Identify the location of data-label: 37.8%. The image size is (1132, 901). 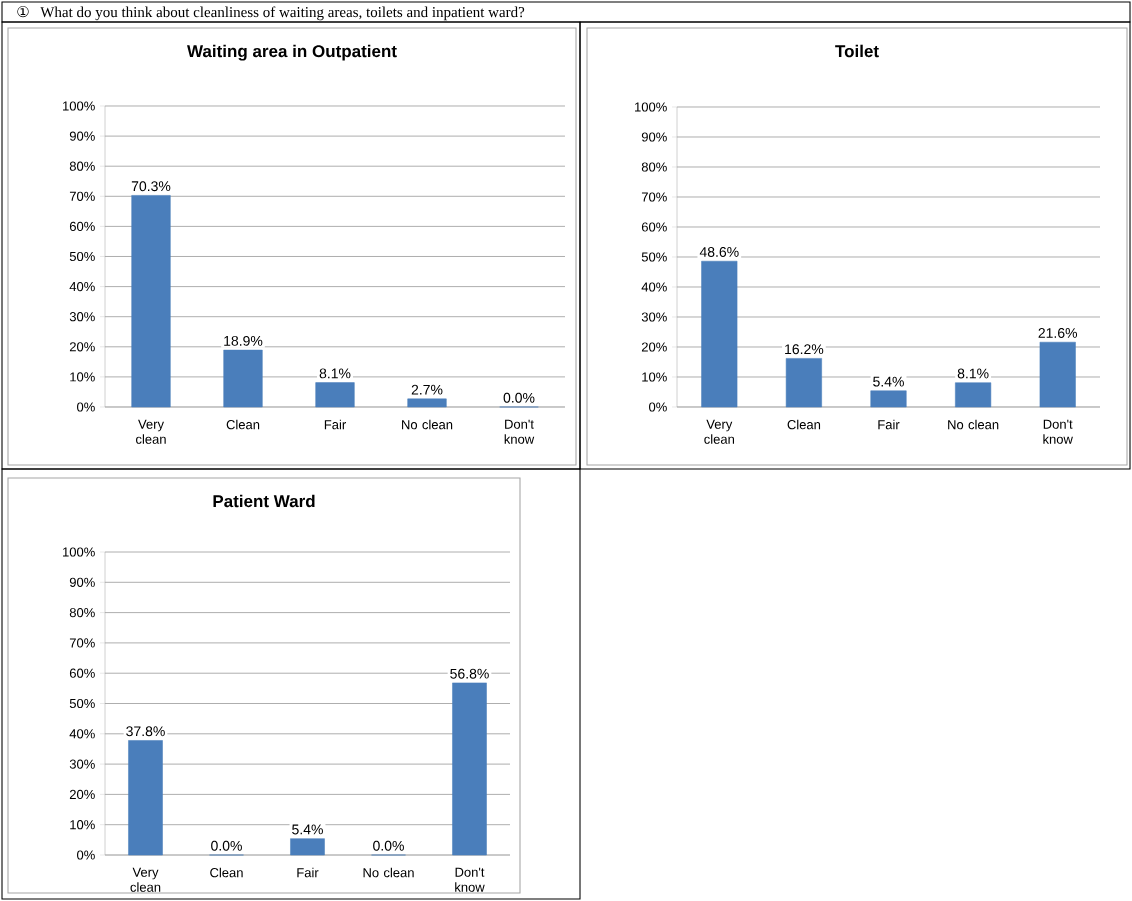
(145, 731).